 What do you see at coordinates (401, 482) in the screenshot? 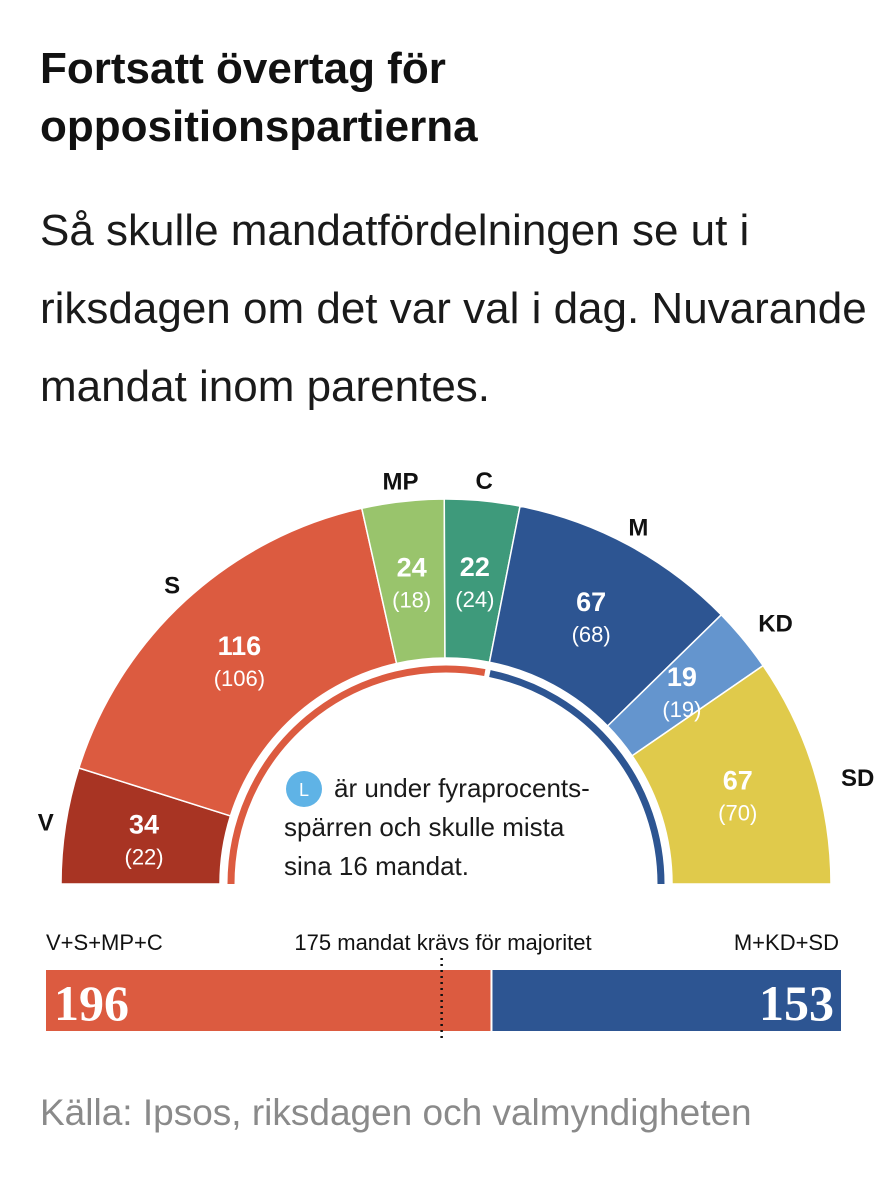
I see `party-label-mp: MP` at bounding box center [401, 482].